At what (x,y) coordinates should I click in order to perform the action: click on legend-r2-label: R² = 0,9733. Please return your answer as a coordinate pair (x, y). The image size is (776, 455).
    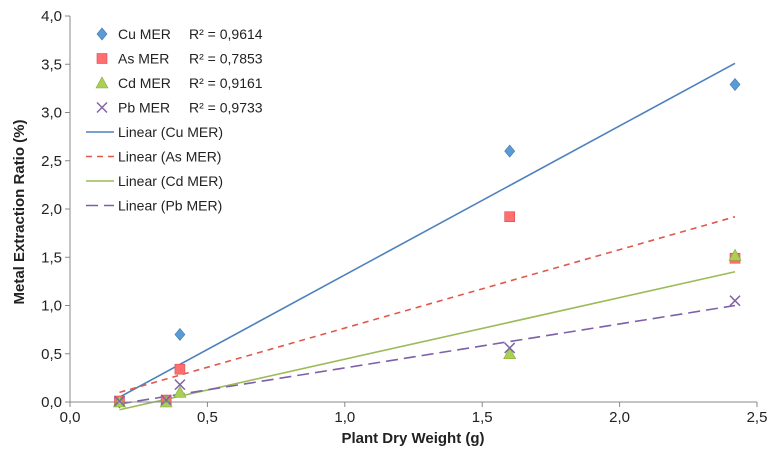
    Looking at the image, I should click on (226, 108).